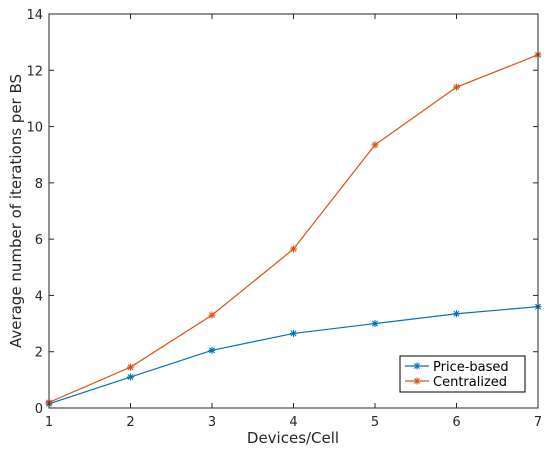 The height and width of the screenshot is (450, 550). I want to click on y-tick-label: 8, so click(39, 184).